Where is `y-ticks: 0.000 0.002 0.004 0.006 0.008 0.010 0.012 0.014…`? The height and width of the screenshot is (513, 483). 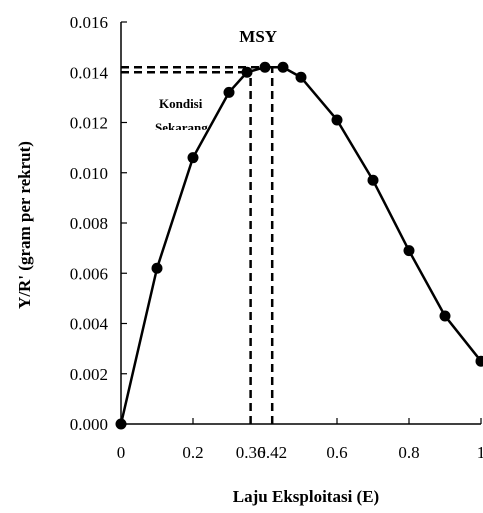 y-ticks: 0.000 0.002 0.004 0.006 0.008 0.010 0.012 0.014… is located at coordinates (98, 223).